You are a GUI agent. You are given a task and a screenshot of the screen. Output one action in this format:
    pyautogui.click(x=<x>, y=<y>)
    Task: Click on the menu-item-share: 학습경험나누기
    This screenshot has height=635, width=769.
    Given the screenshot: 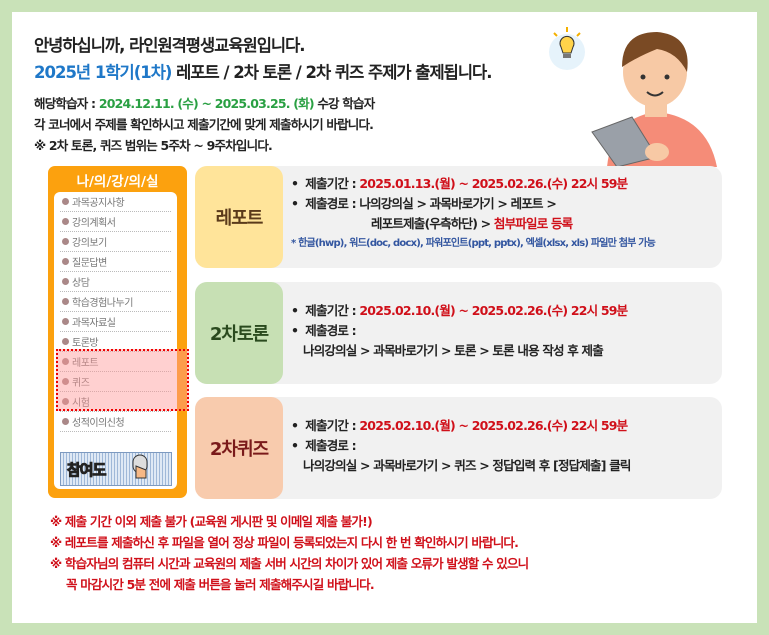 What is the action you would take?
    pyautogui.click(x=115, y=302)
    